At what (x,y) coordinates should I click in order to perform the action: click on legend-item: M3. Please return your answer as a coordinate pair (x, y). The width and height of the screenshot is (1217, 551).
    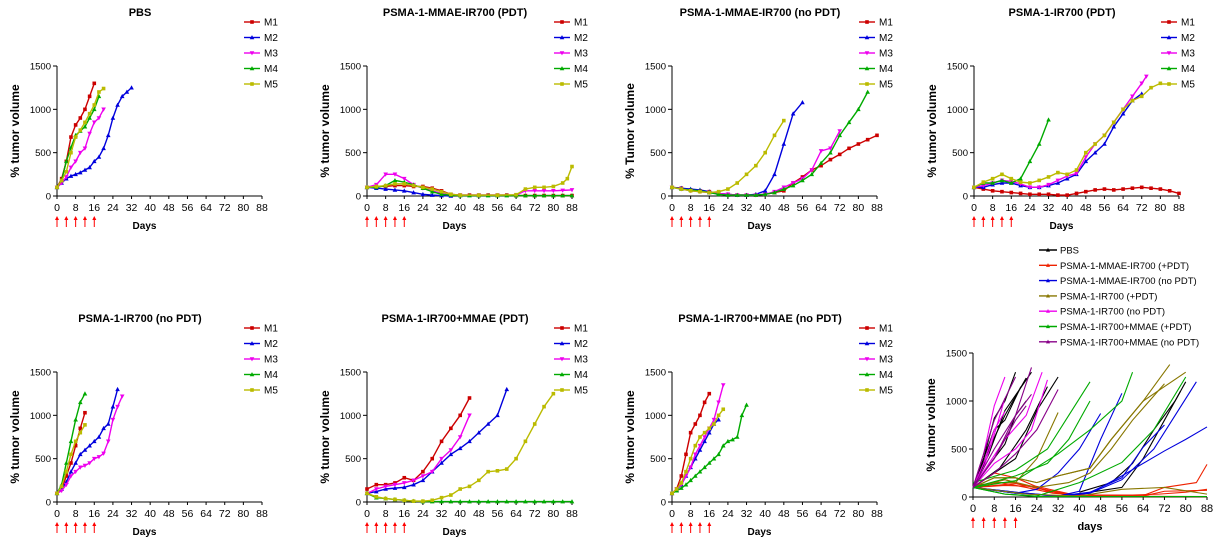
    Looking at the image, I should click on (261, 360).